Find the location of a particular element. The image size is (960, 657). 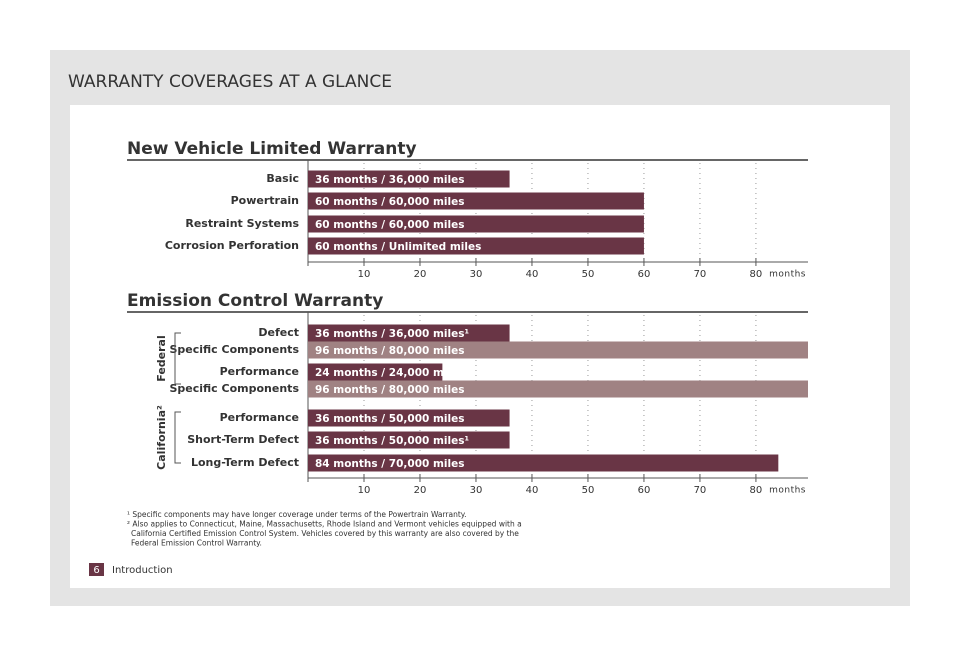

category-label: Restraint Systems is located at coordinates (242, 223).